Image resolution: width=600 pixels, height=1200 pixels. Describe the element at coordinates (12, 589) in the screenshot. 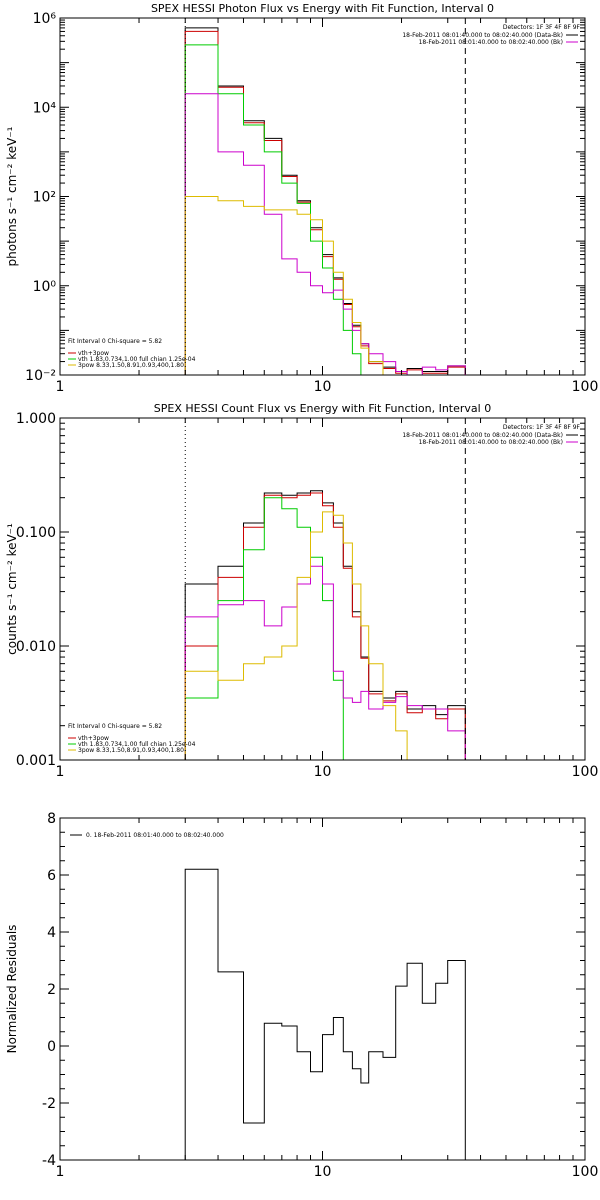

I see `y-axis-label: counts s⁻¹ cm⁻² keV⁻¹` at that location.